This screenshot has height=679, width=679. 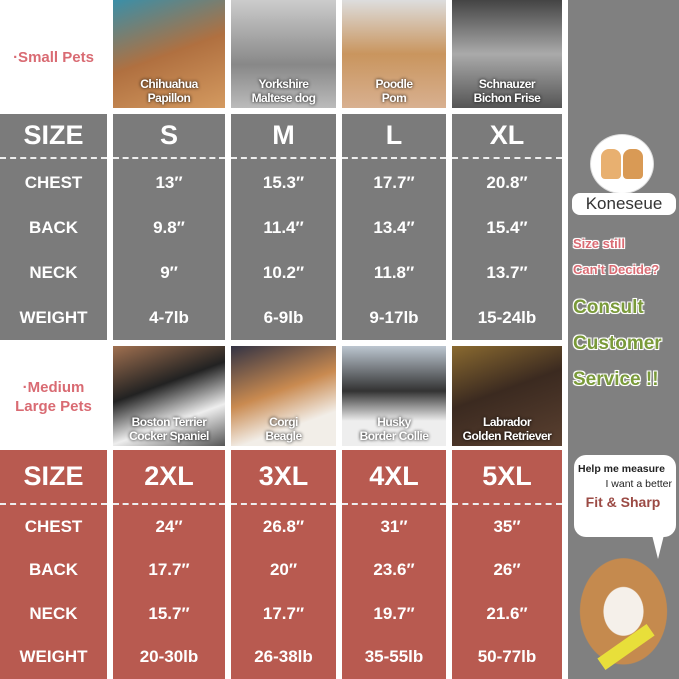 What do you see at coordinates (611, 164) in the screenshot?
I see `corgi-icon` at bounding box center [611, 164].